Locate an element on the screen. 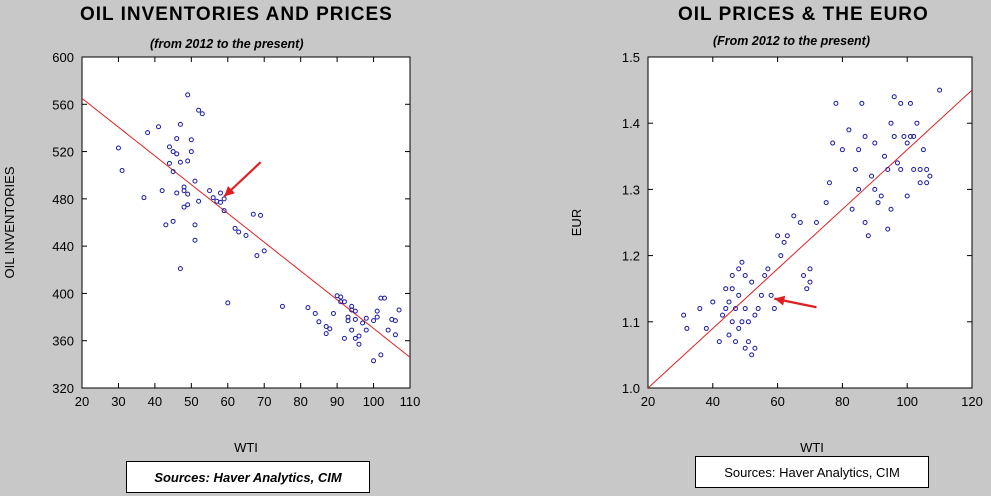 Image resolution: width=991 pixels, height=496 pixels. y-tick-label: 1.5 is located at coordinates (631, 57).